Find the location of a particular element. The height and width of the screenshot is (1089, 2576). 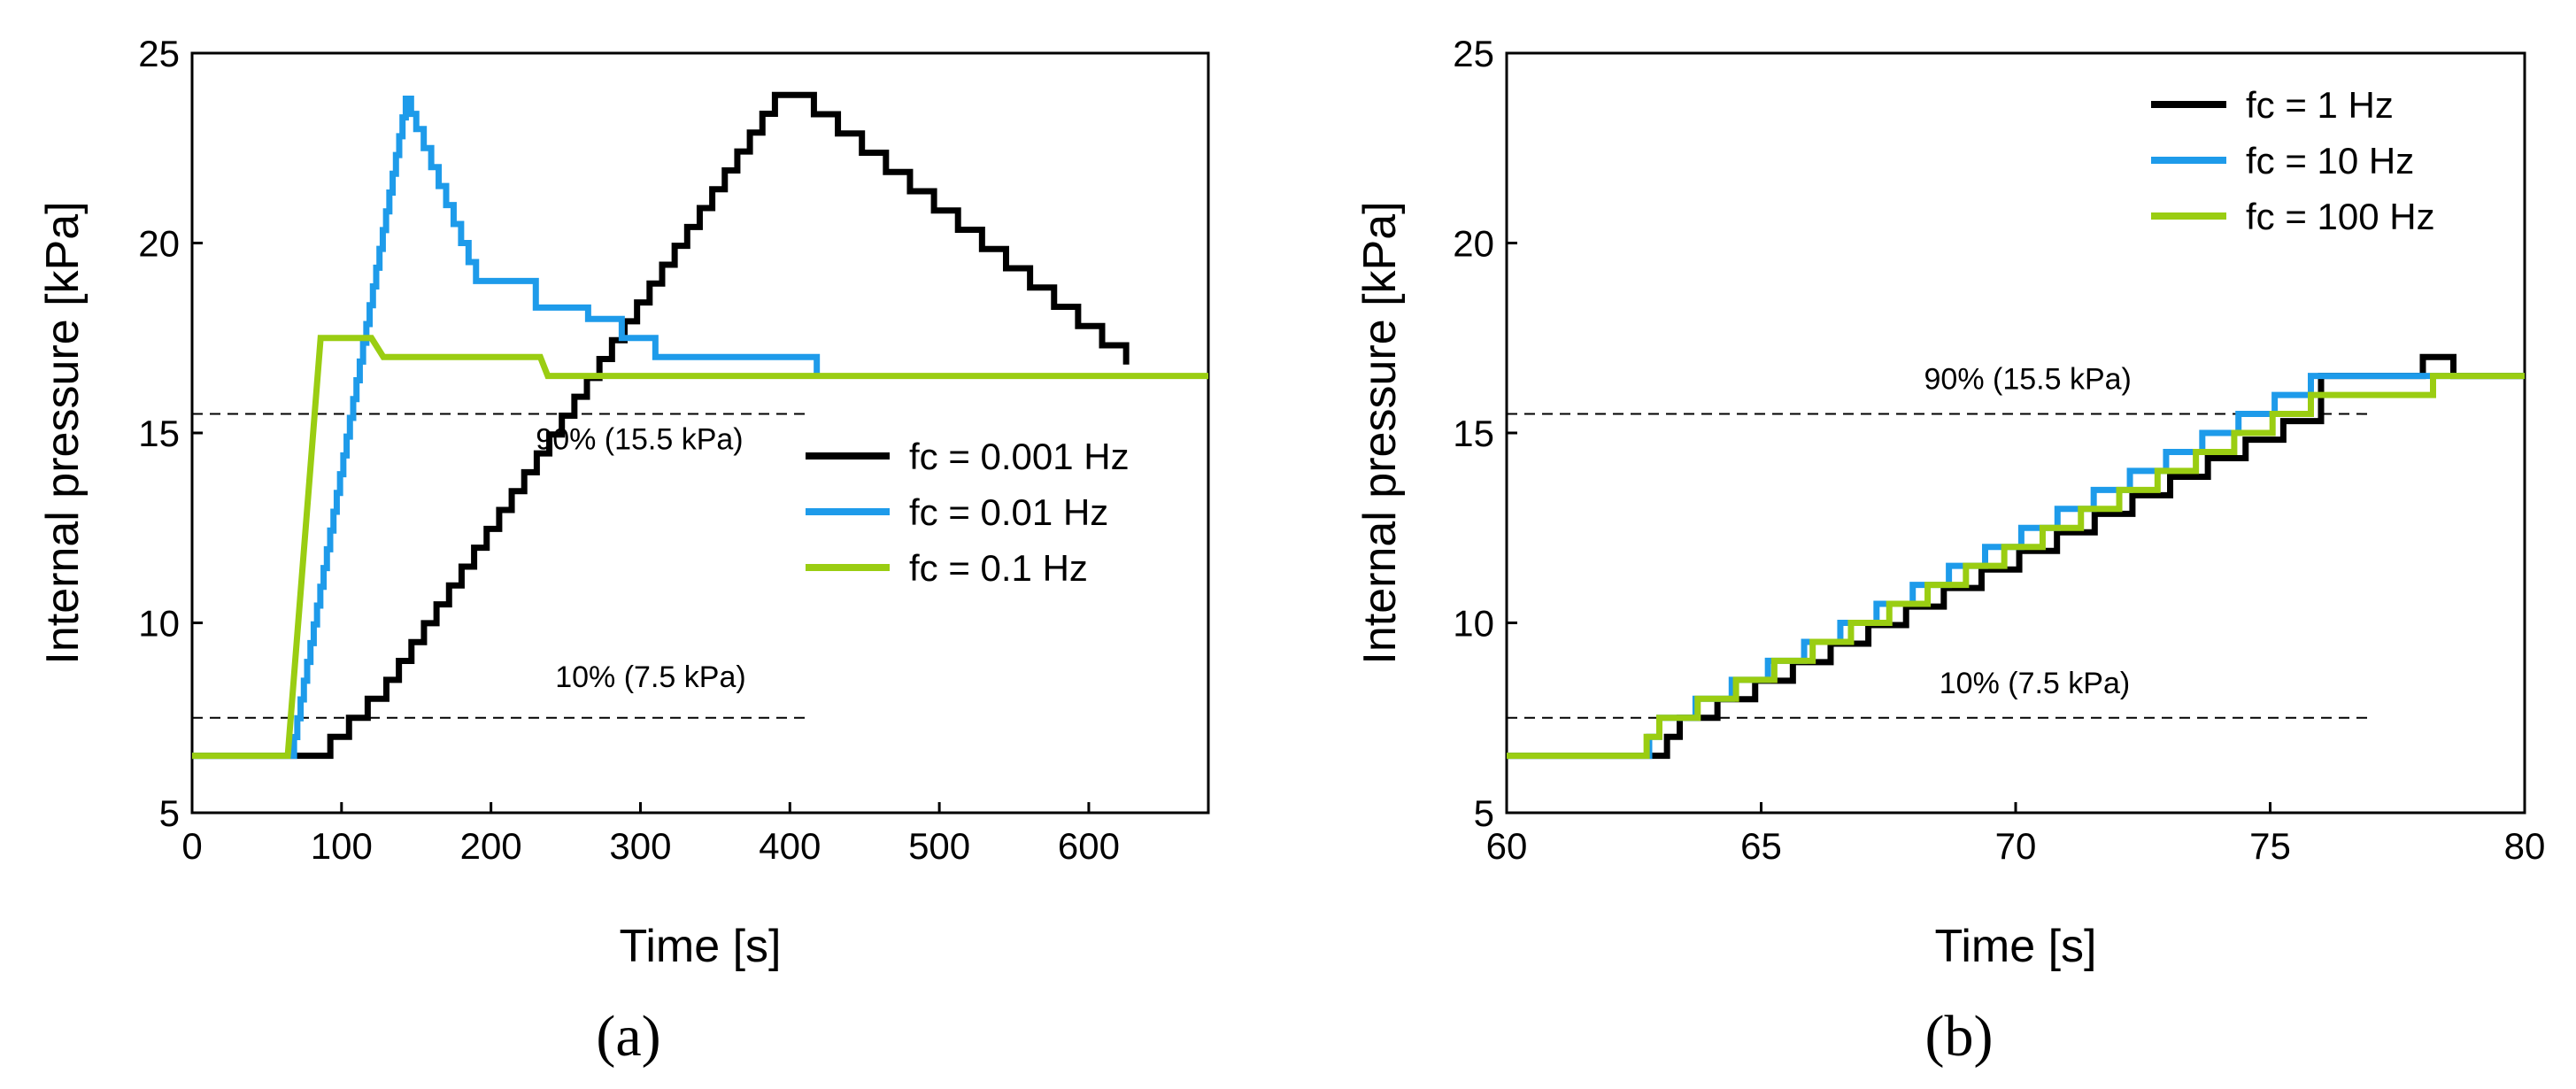

x-tick-label-a: 0 is located at coordinates (191, 846).